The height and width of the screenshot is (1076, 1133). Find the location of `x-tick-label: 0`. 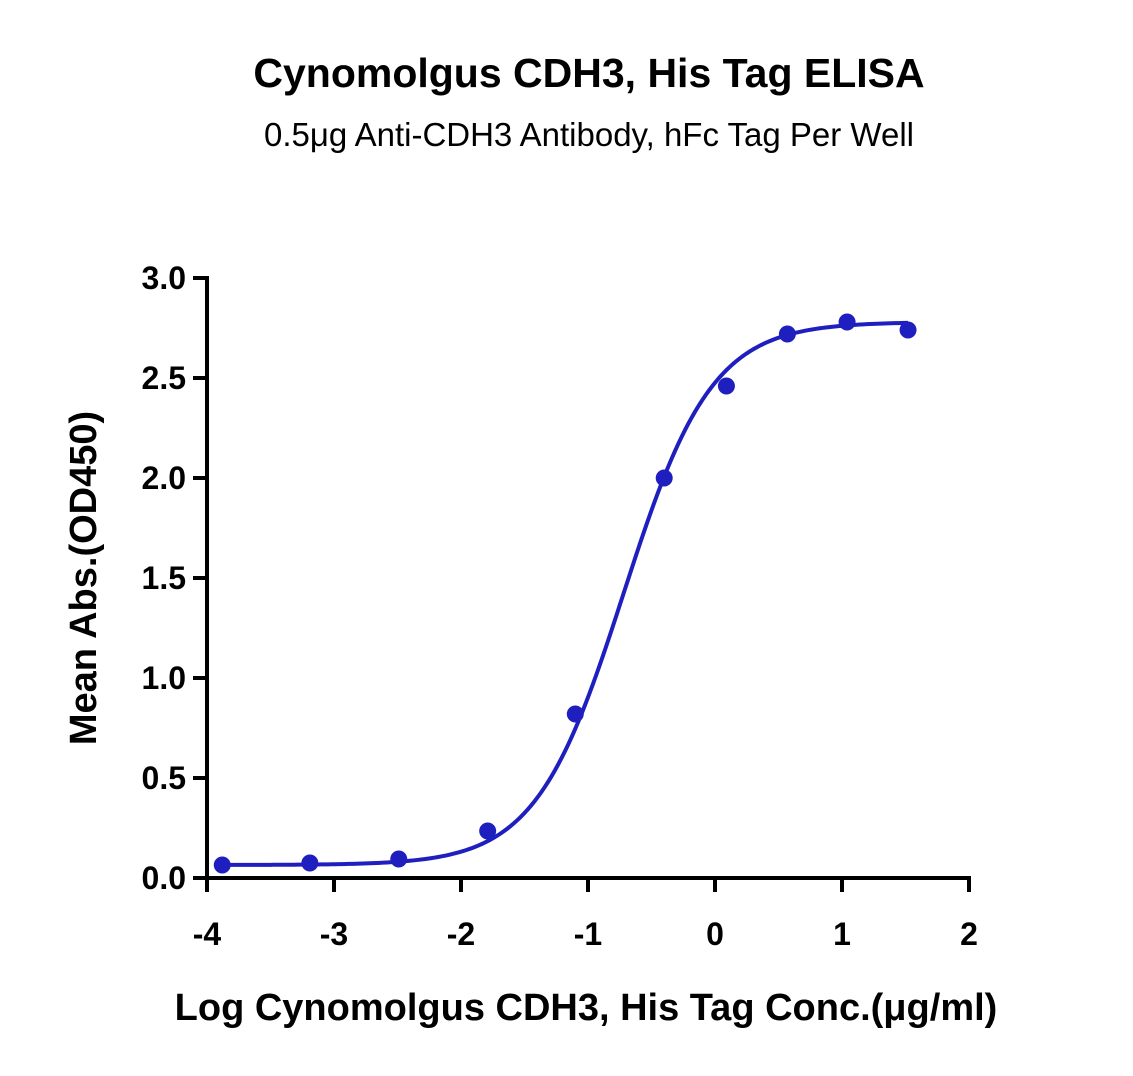

x-tick-label: 0 is located at coordinates (715, 934).